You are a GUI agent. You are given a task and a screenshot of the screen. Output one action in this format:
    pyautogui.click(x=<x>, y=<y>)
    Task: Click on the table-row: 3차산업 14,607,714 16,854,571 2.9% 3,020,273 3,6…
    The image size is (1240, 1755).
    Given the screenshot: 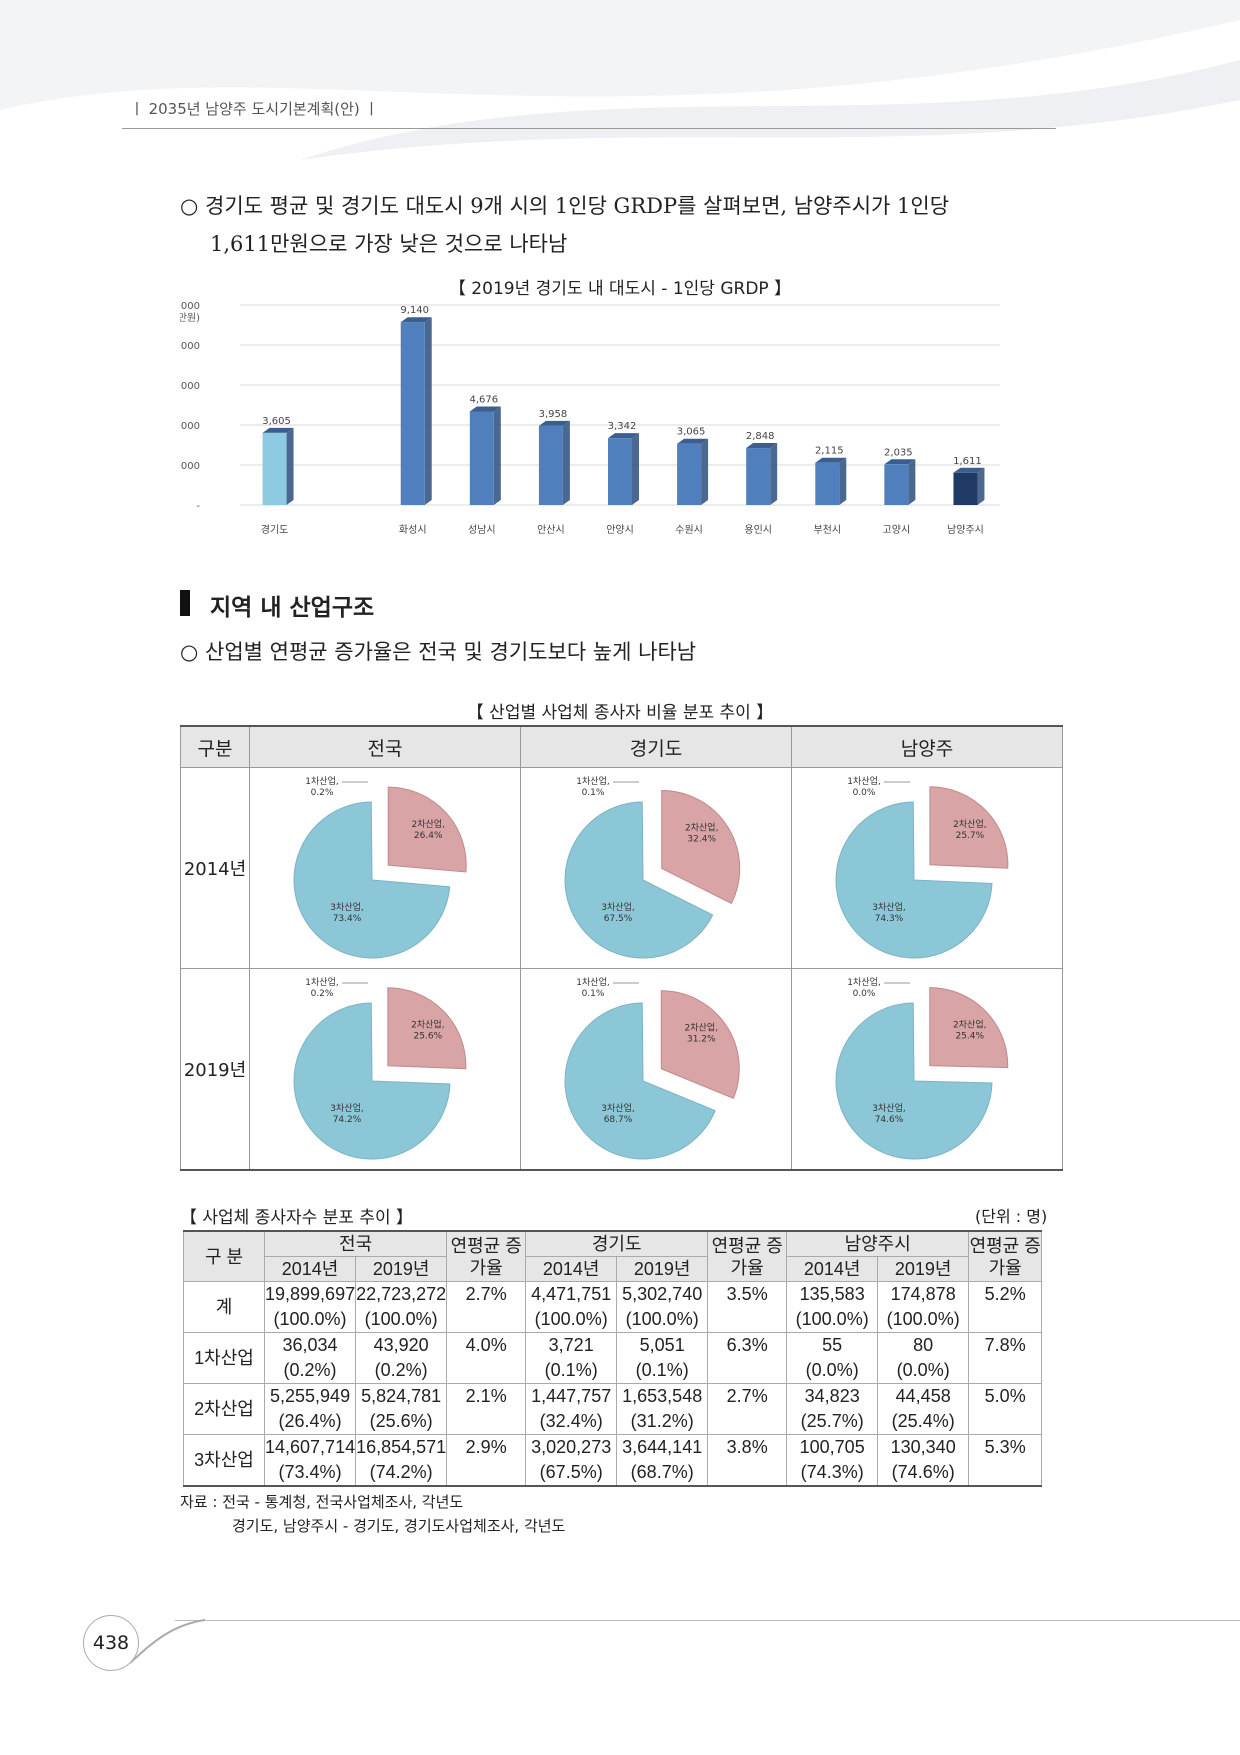 What is the action you would take?
    pyautogui.click(x=613, y=1460)
    